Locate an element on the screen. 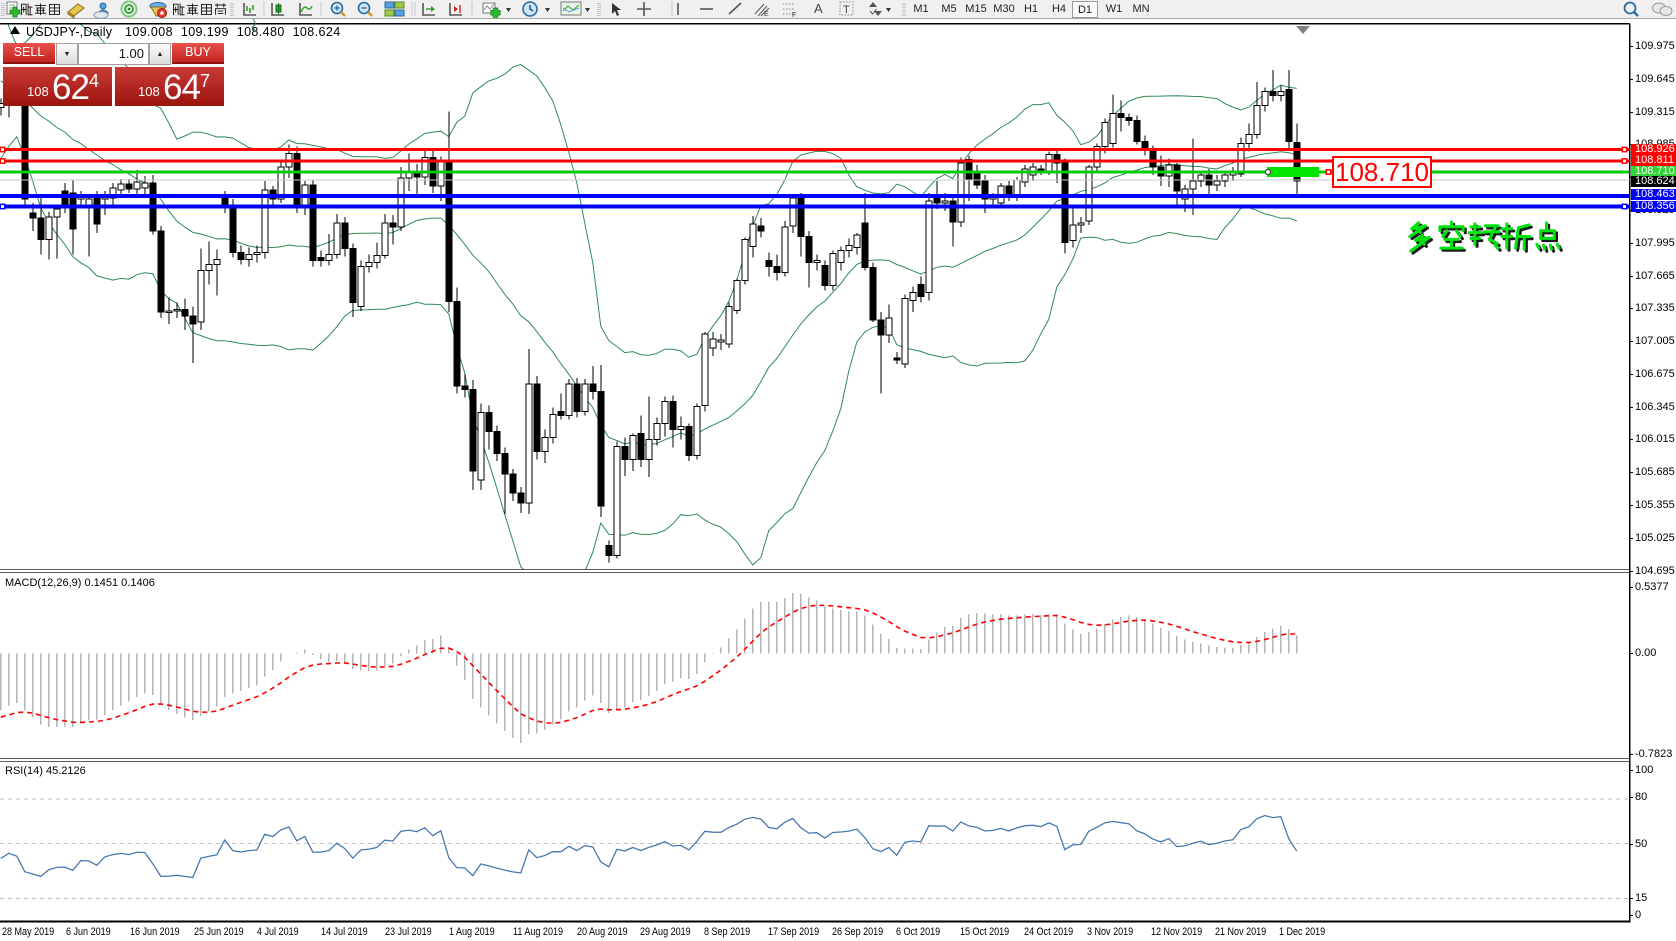 The width and height of the screenshot is (1676, 941). svg-text: E is located at coordinates (766, 14).